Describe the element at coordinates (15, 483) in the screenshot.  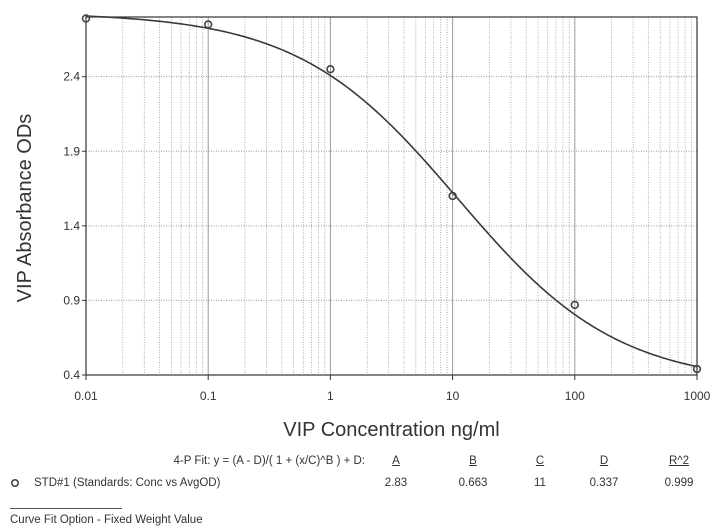
I see `legend-marker-icon` at that location.